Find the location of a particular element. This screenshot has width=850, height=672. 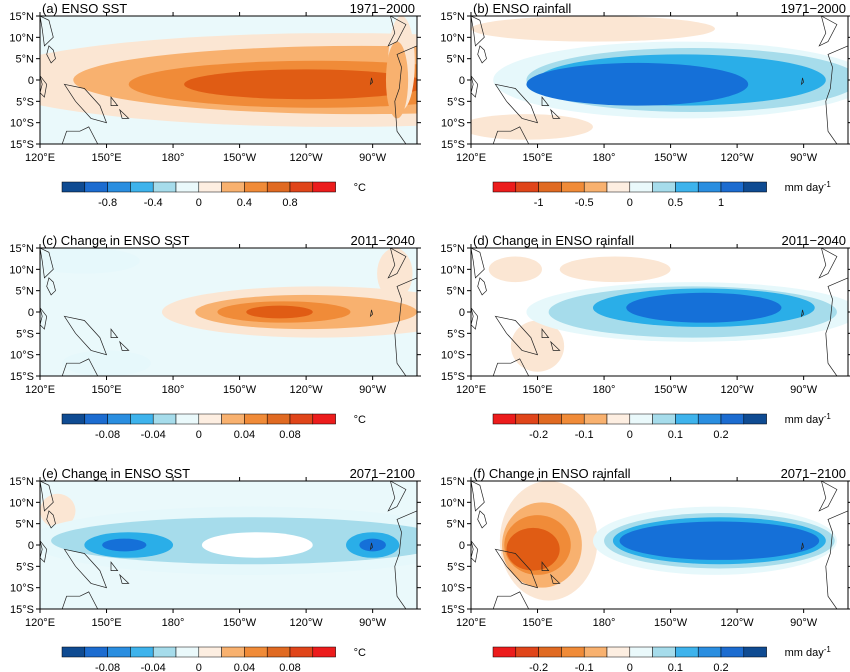

colorbar: -0.2 -0.1 0 0.1 0.2 mm day-1 is located at coordinates (661, 426).